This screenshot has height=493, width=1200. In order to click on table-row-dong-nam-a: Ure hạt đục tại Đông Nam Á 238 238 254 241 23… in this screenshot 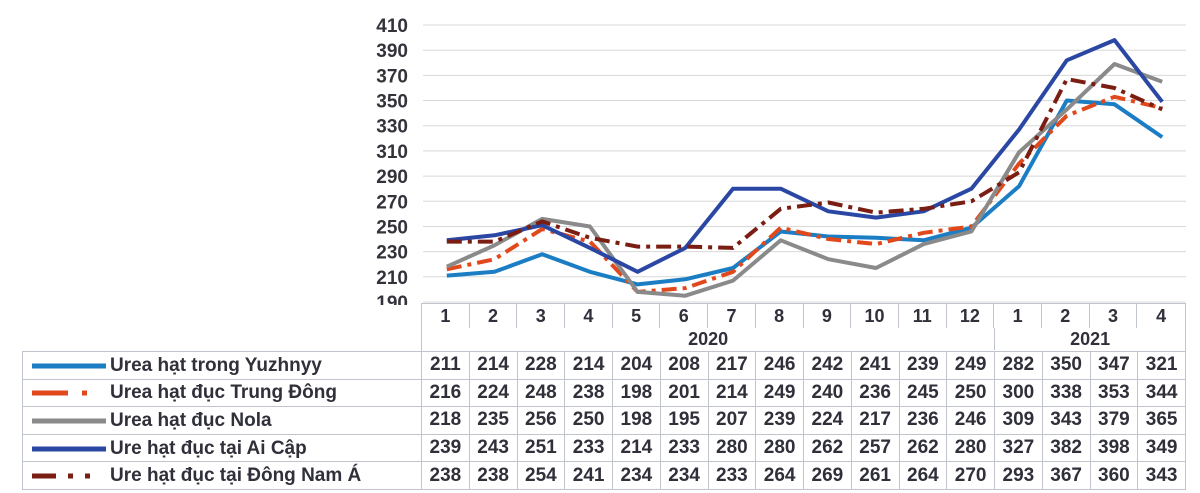, I will do `click(604, 476)`.